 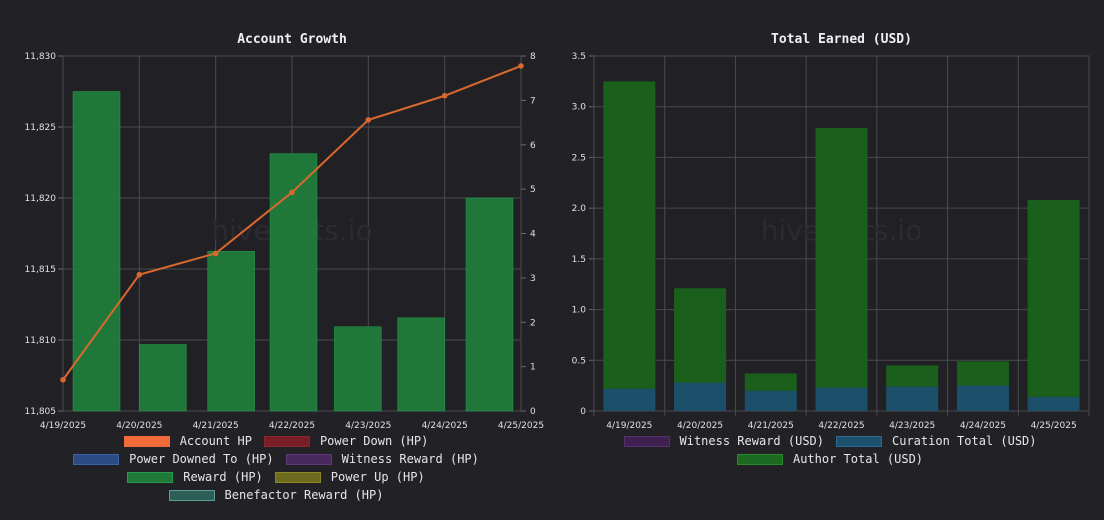 I want to click on y-tick-label: 2.0, so click(x=579, y=209).